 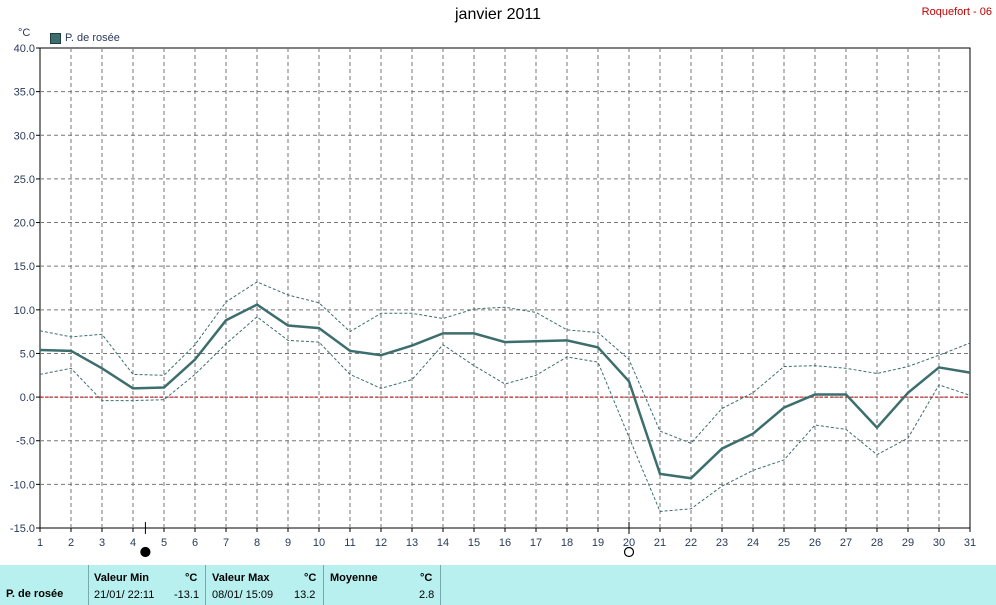 What do you see at coordinates (71, 543) in the screenshot?
I see `x-tick-label: 2` at bounding box center [71, 543].